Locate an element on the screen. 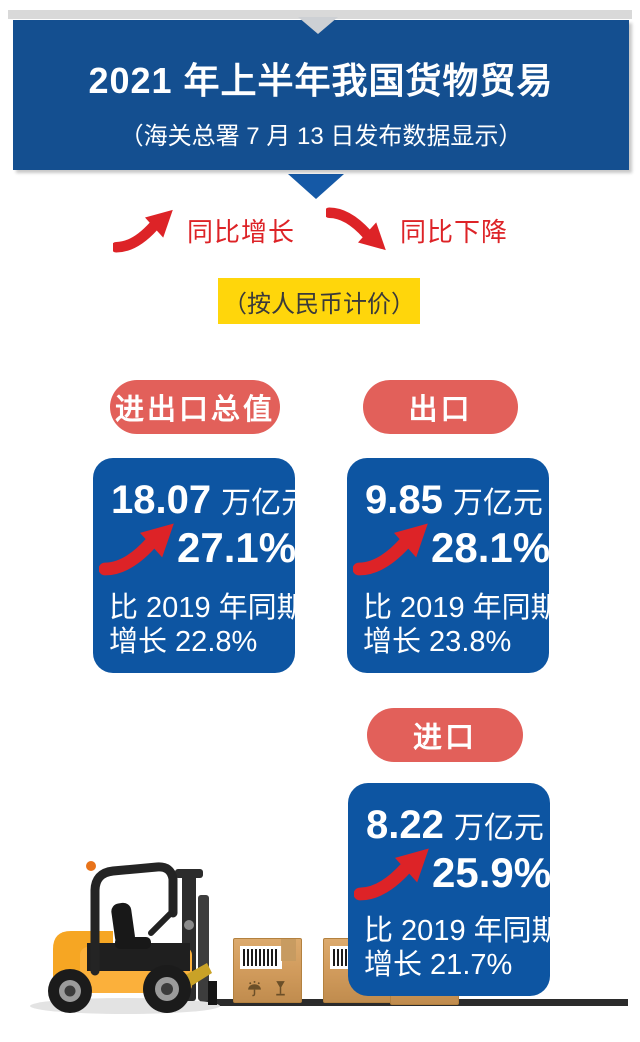 The width and height of the screenshot is (640, 1042). data-card-total: 18.07 万亿元 27.1% 比 2019 年同期 增长 22.8% is located at coordinates (202, 565).